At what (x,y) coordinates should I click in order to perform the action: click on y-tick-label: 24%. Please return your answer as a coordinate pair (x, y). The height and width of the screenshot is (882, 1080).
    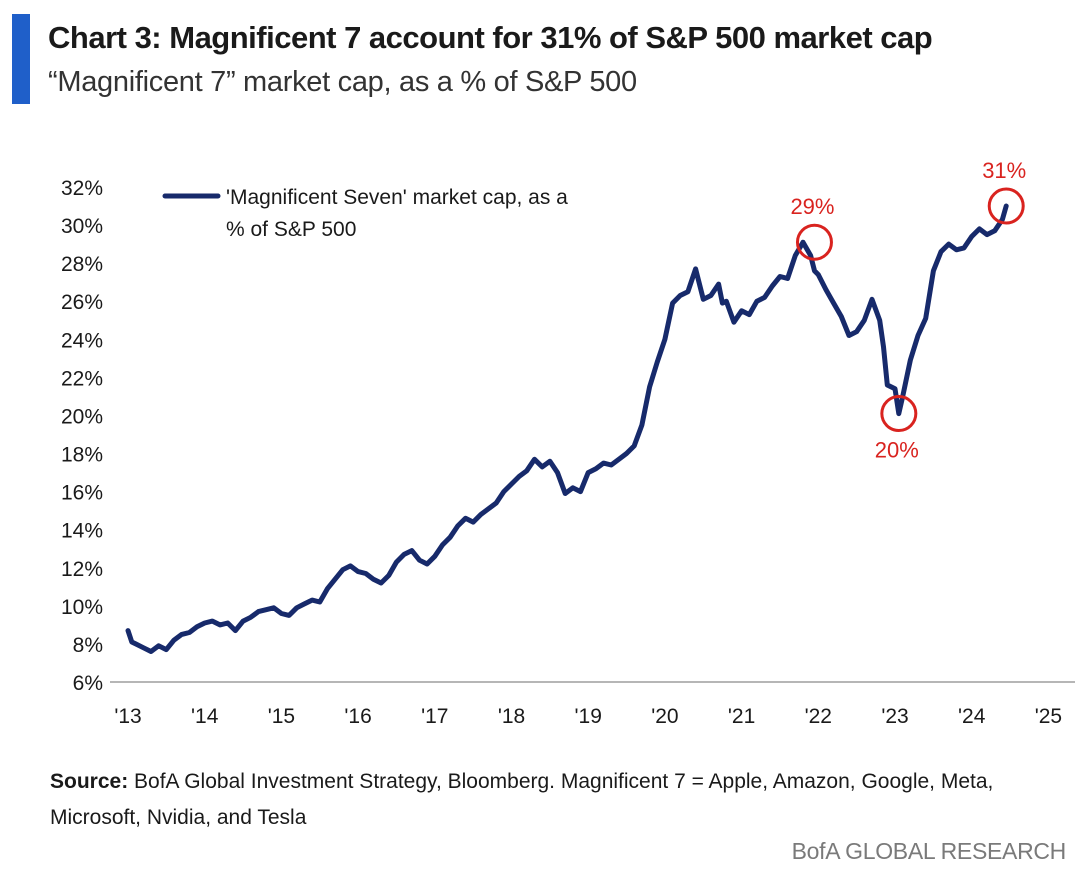
    Looking at the image, I should click on (82, 340).